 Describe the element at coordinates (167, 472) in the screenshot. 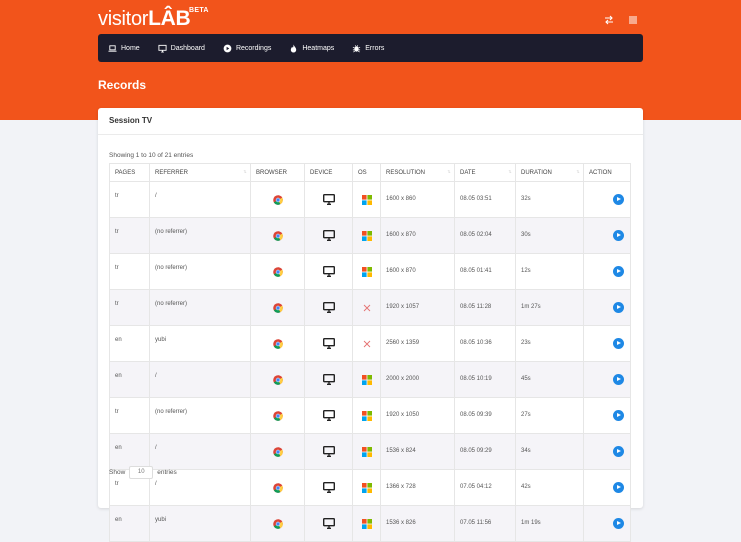

I see `entries-label: entries` at that location.